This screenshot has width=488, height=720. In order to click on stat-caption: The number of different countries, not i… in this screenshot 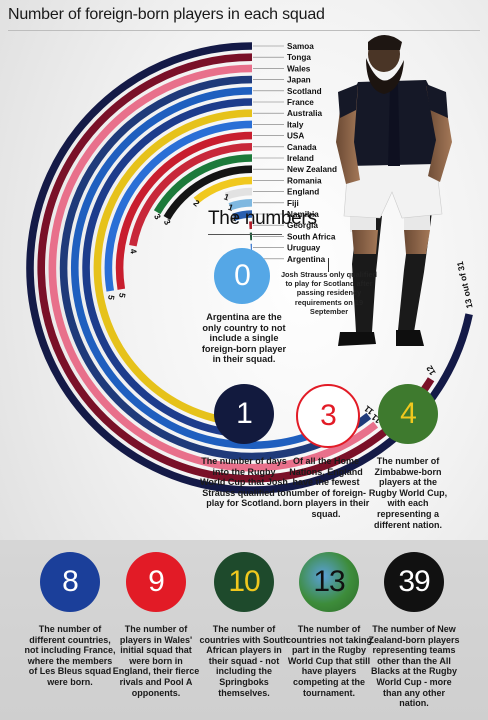, I will do `click(70, 655)`.